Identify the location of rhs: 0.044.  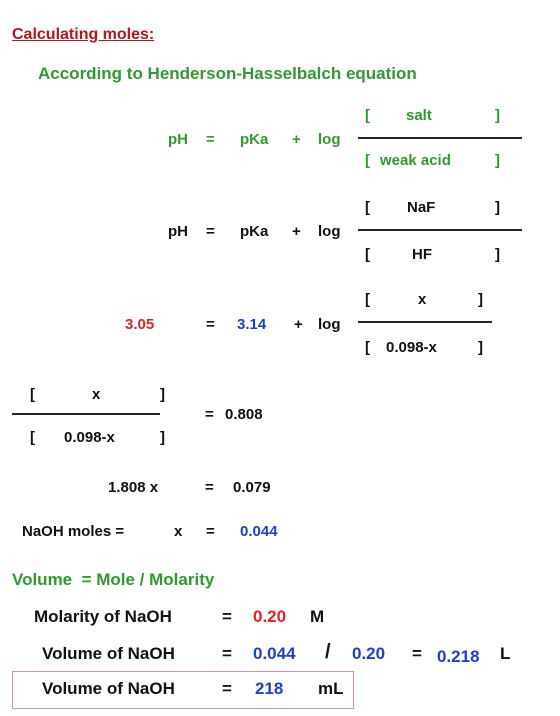
(259, 531).